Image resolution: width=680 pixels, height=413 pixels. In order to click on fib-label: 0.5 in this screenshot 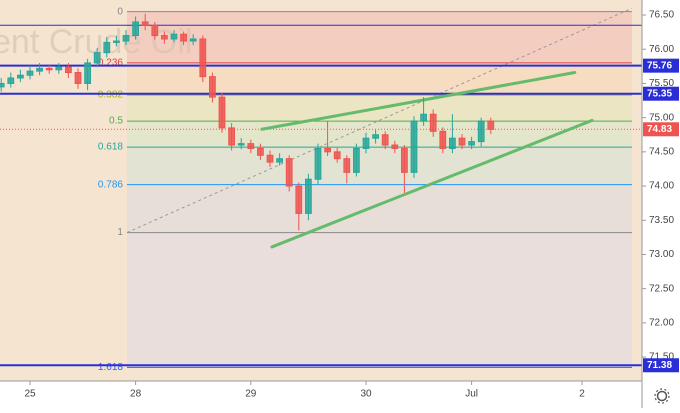, I will do `click(116, 121)`.